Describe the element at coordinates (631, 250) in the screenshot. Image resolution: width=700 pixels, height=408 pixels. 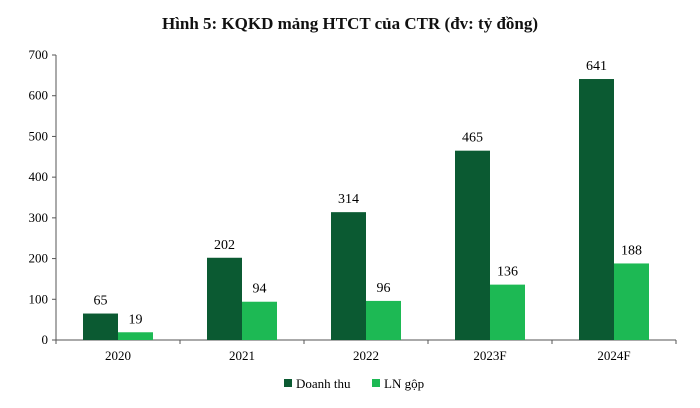
I see `data-label: 188` at that location.